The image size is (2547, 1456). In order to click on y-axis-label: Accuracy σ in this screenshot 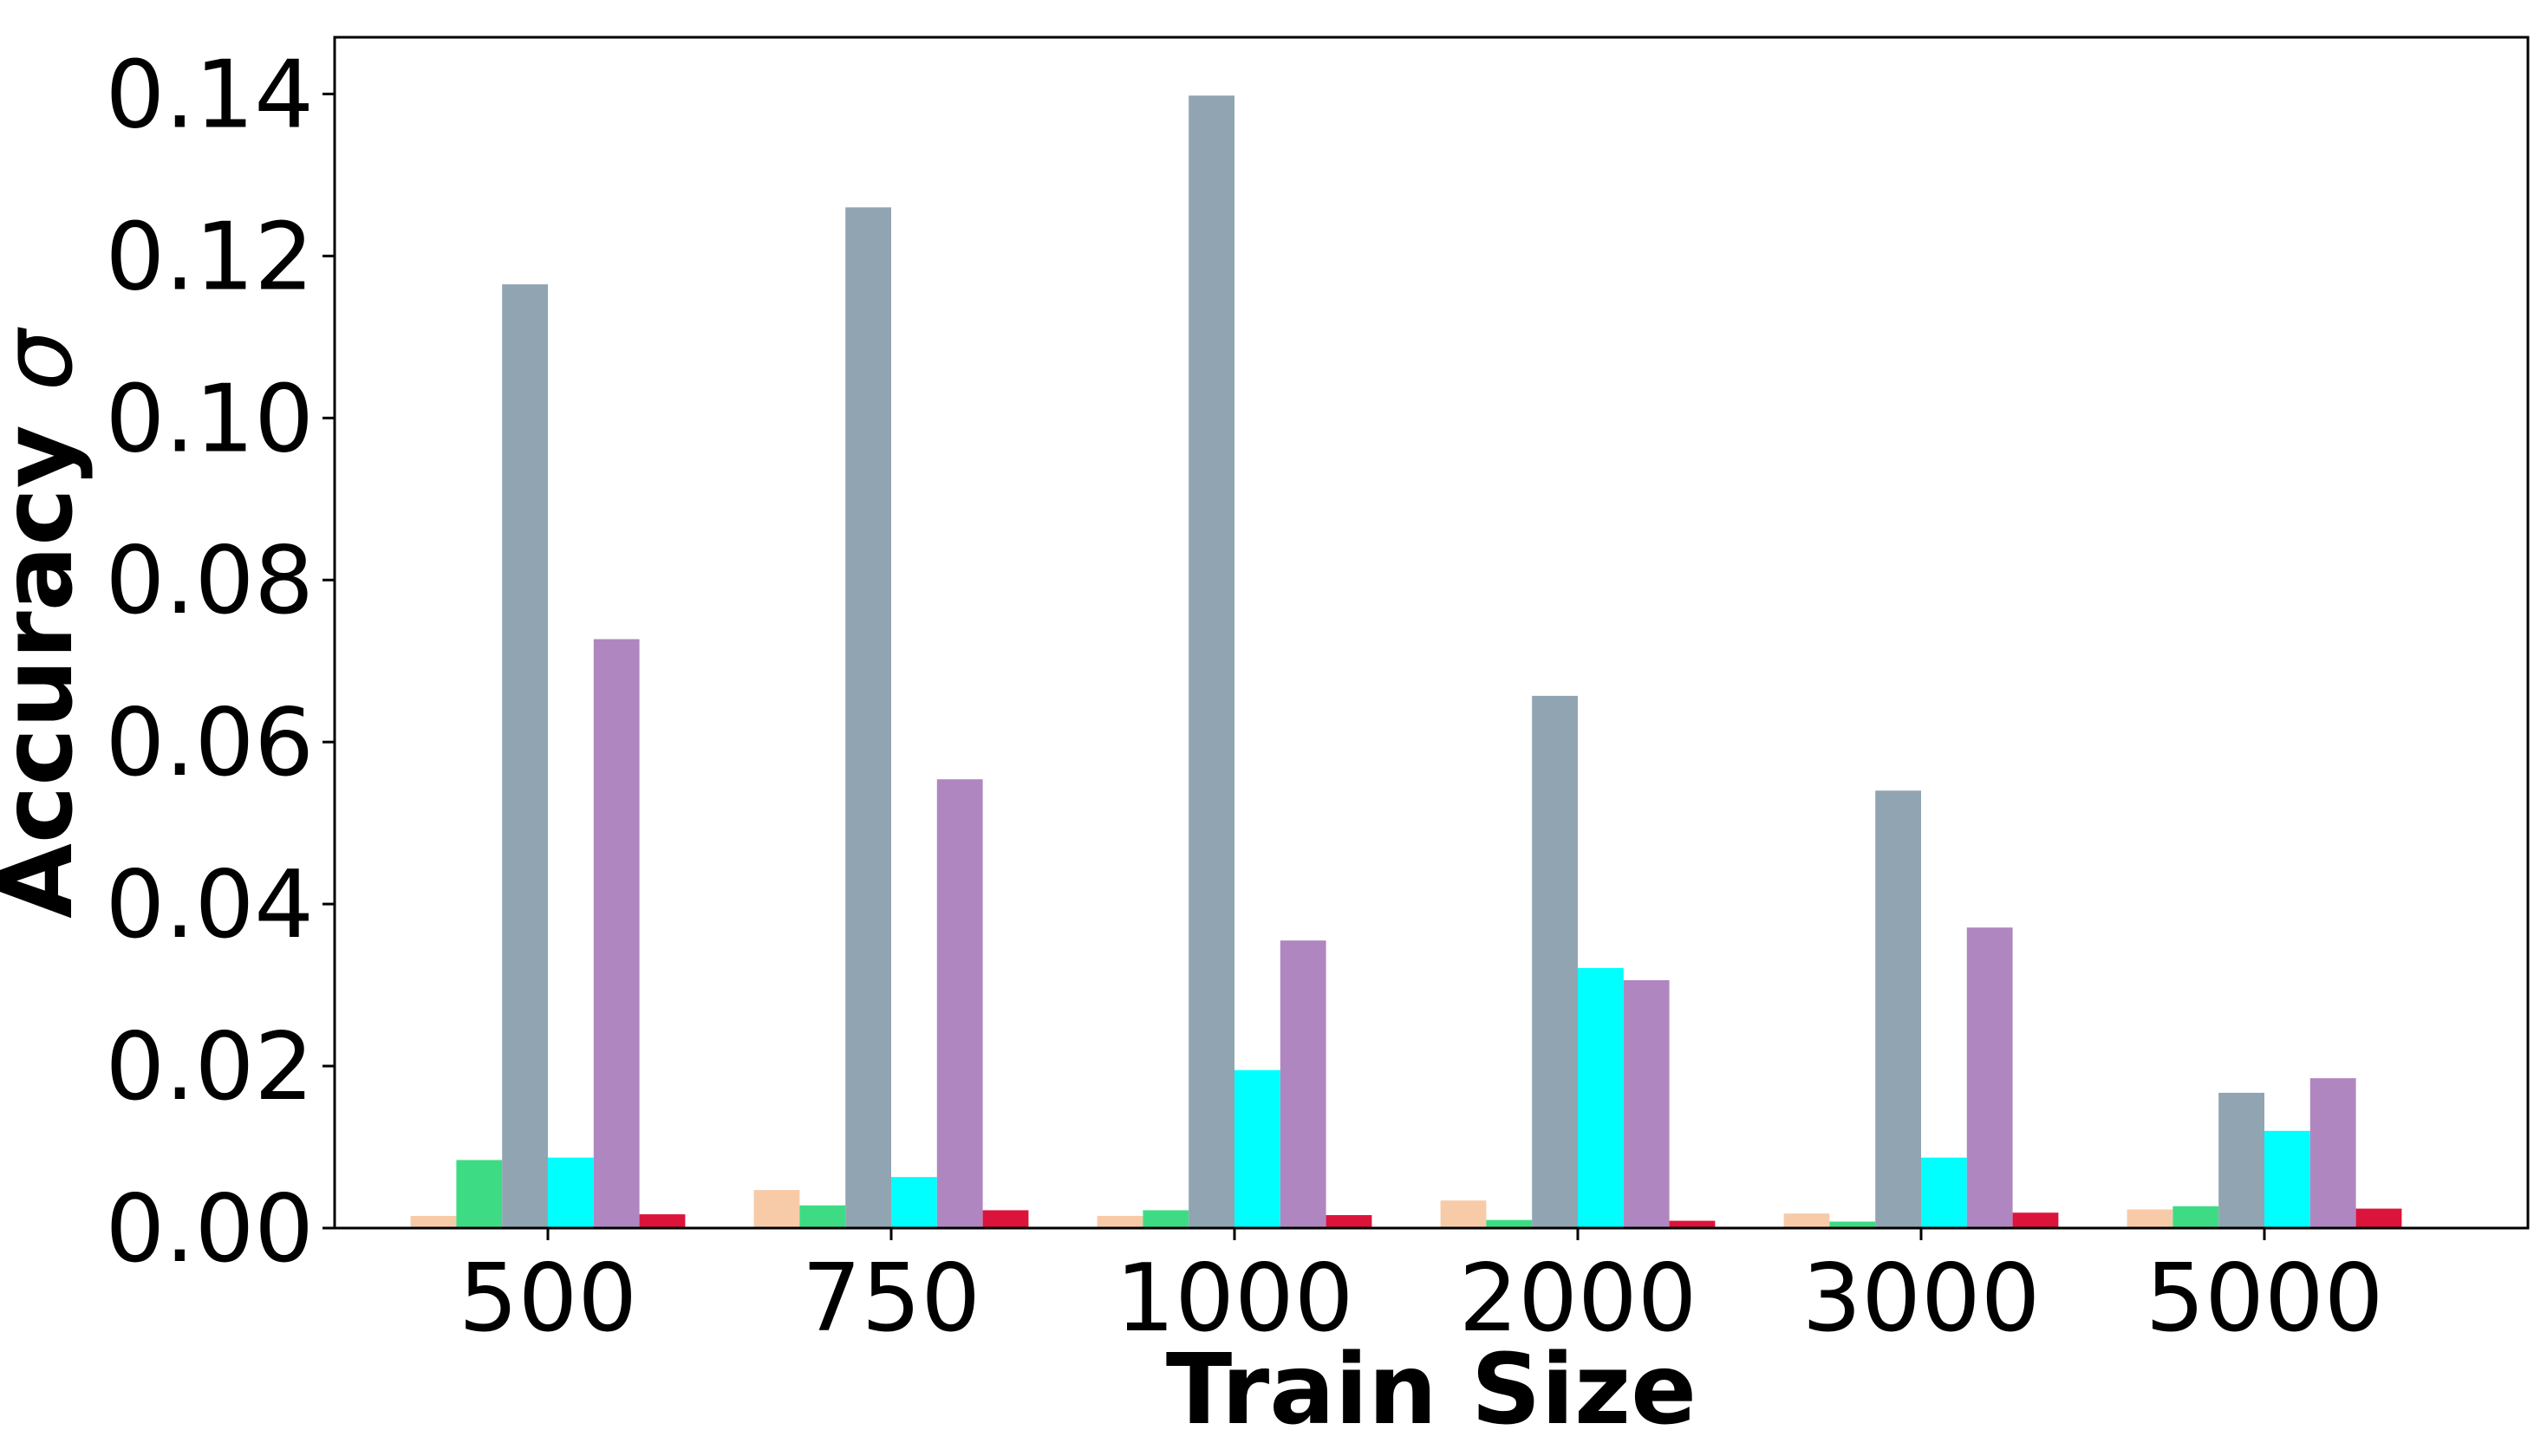, I will do `click(47, 622)`.